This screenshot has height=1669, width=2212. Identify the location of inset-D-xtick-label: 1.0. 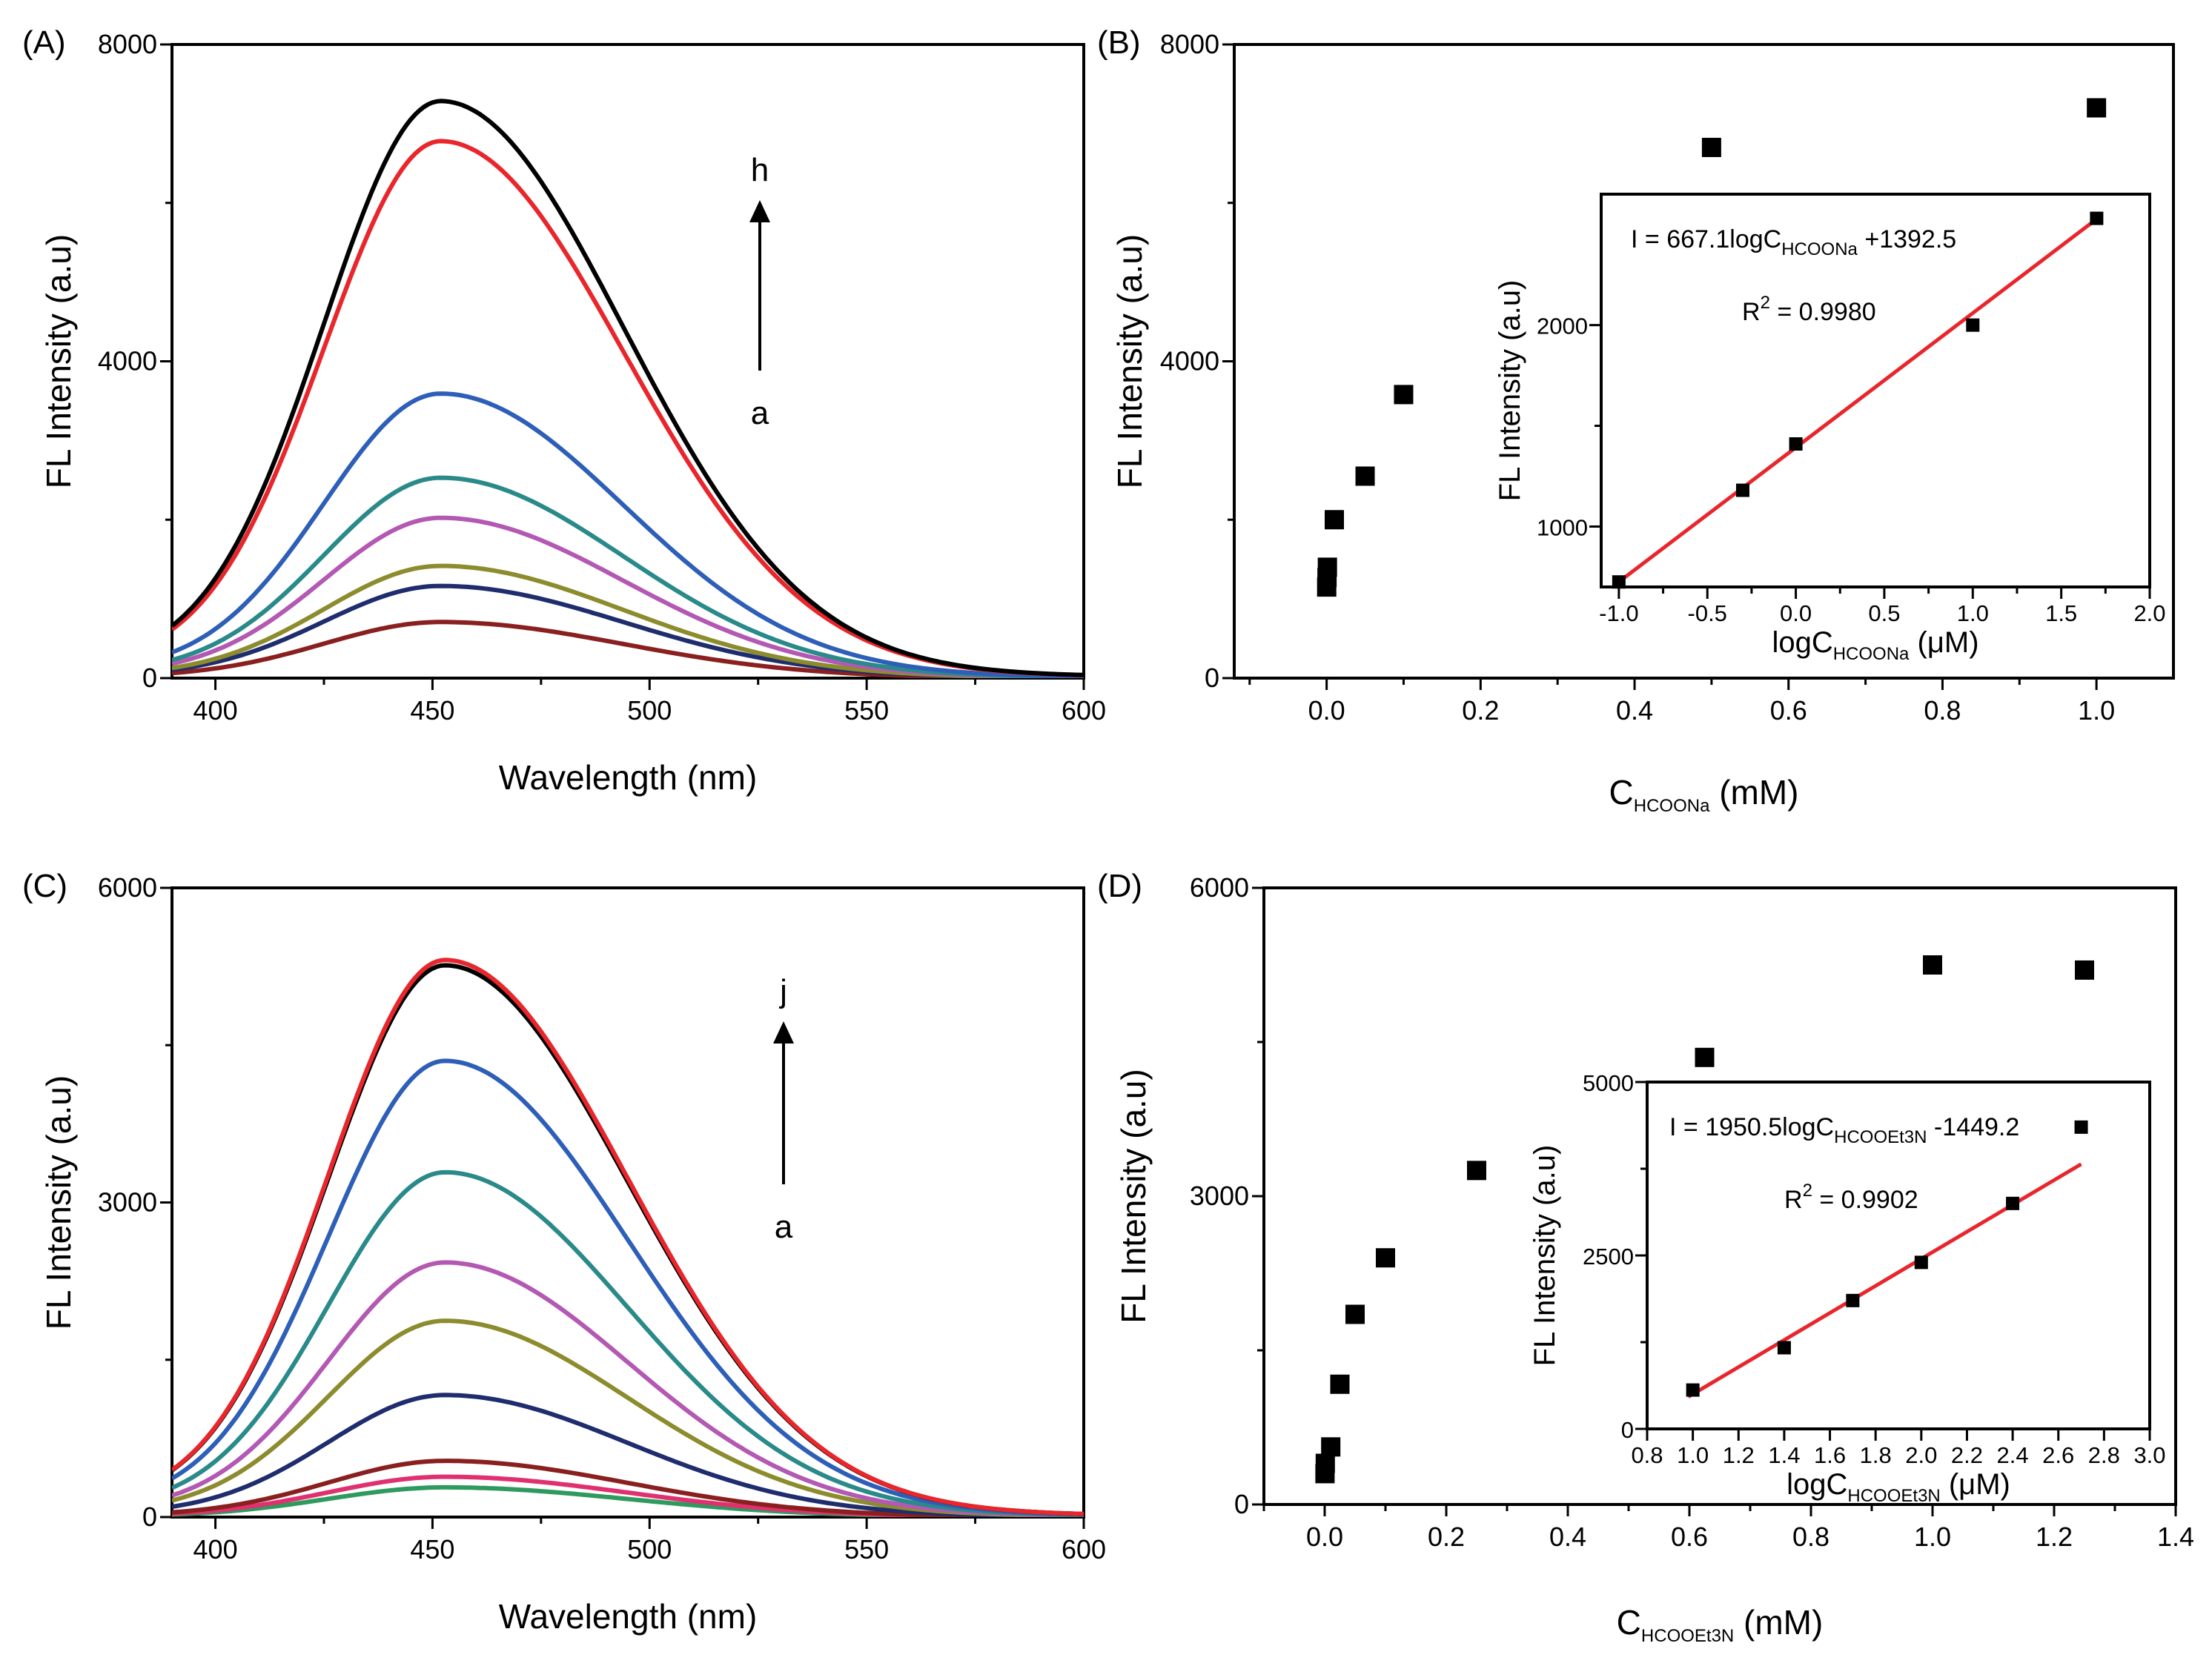
(1693, 1455).